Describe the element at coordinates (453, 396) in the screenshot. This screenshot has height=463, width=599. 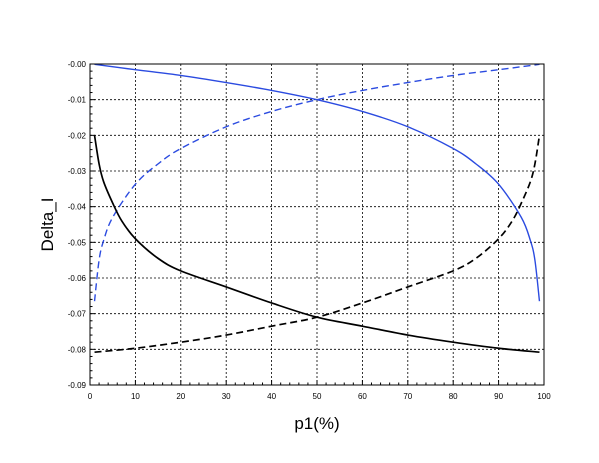
I see `x-tick-label: 80` at that location.